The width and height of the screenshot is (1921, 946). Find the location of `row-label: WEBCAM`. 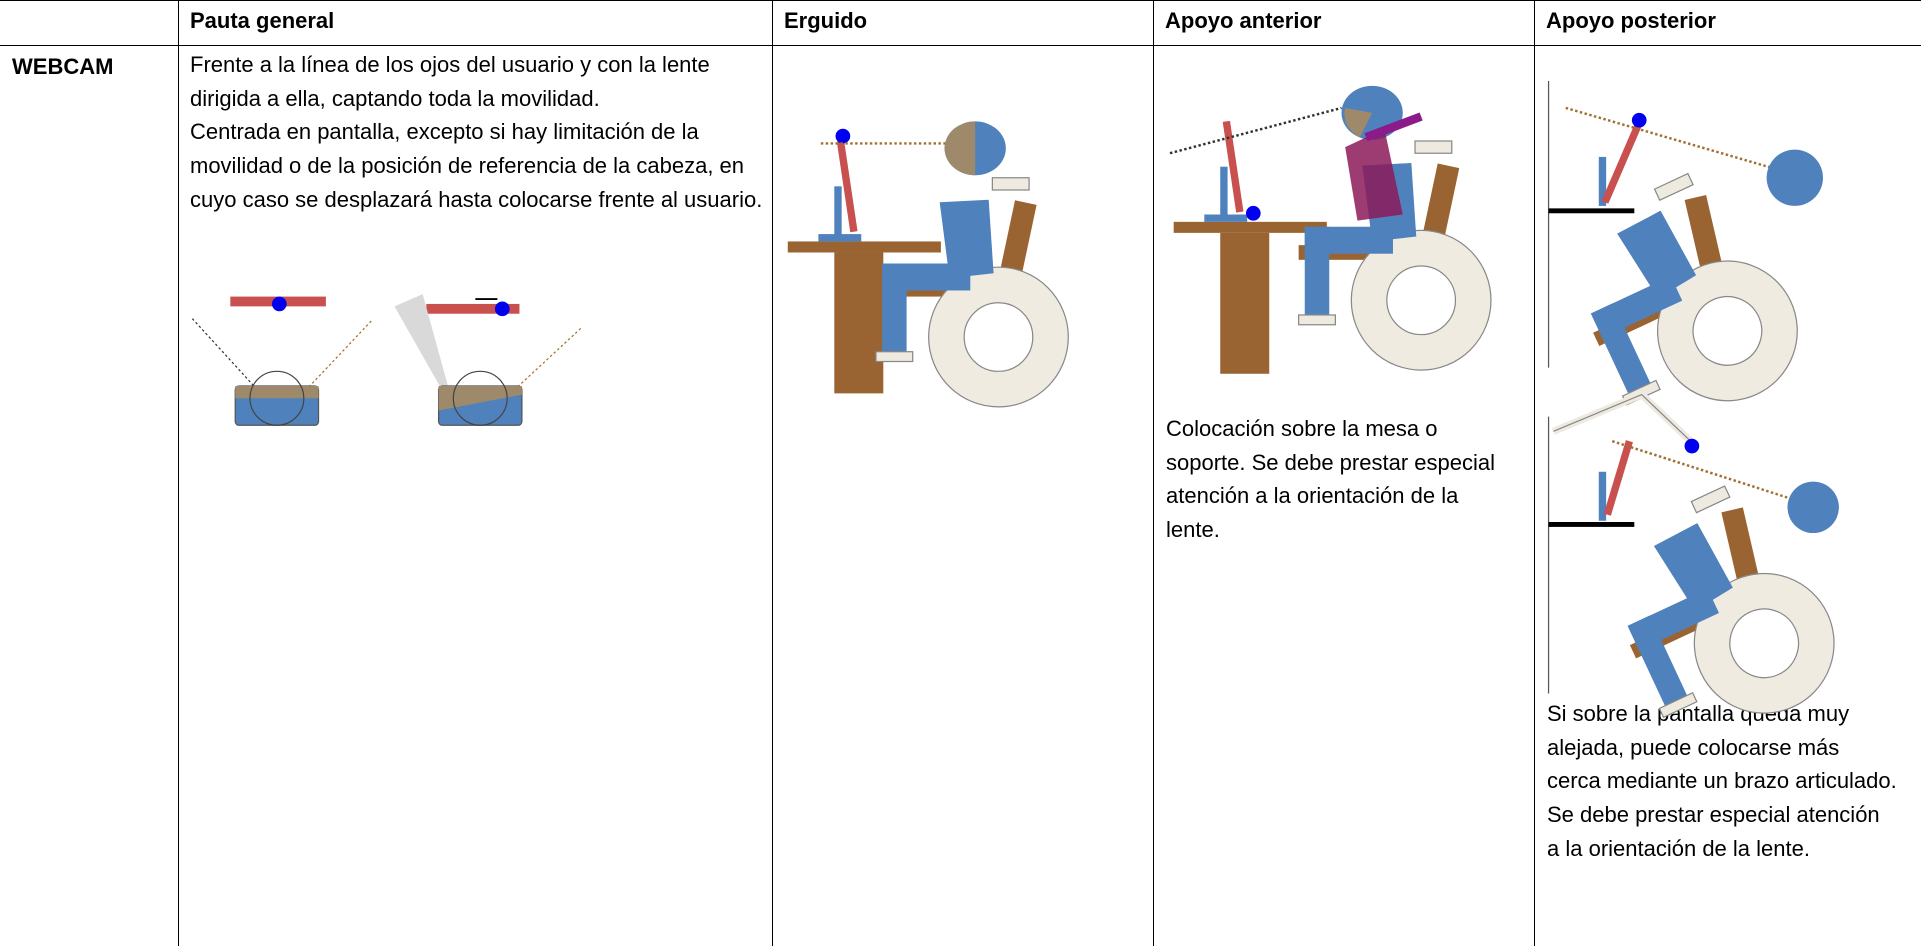

row-label: WEBCAM is located at coordinates (63, 66).